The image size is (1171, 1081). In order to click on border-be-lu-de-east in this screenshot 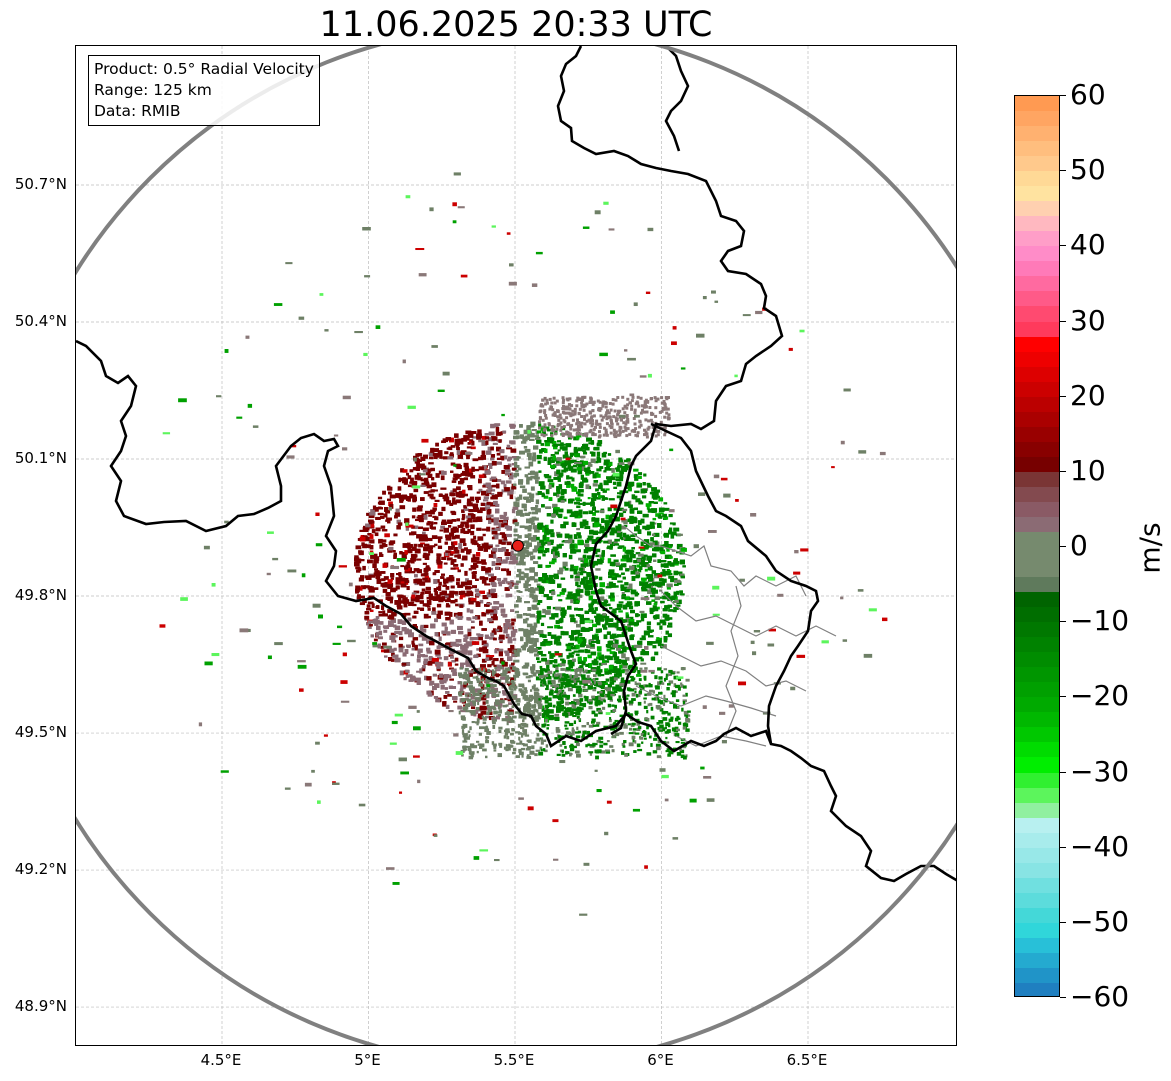, I will do `click(670, 391)`.